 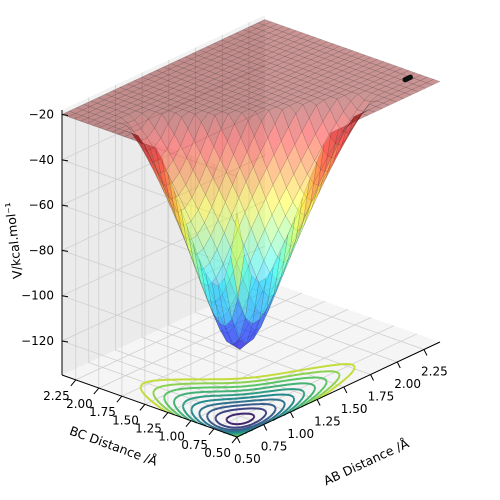 I want to click on y-tick-label: 1.50, so click(x=125, y=420).